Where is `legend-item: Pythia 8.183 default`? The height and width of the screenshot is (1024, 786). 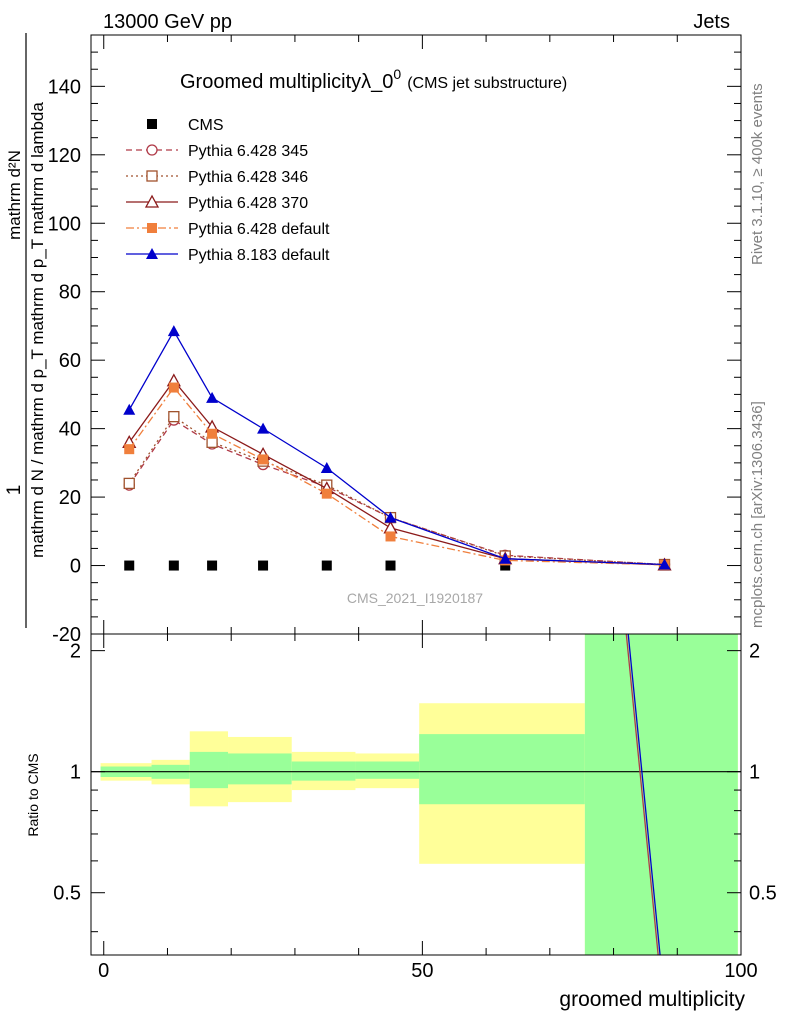
legend-item: Pythia 8.183 default is located at coordinates (228, 255).